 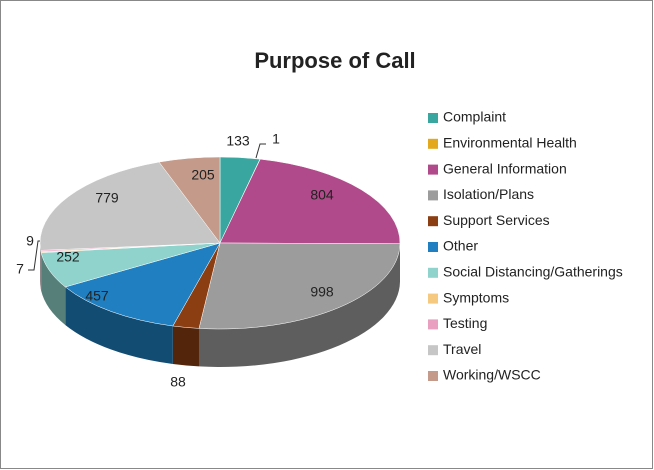 What do you see at coordinates (533, 272) in the screenshot?
I see `legend-label: Social Distancing/Gatherings` at bounding box center [533, 272].